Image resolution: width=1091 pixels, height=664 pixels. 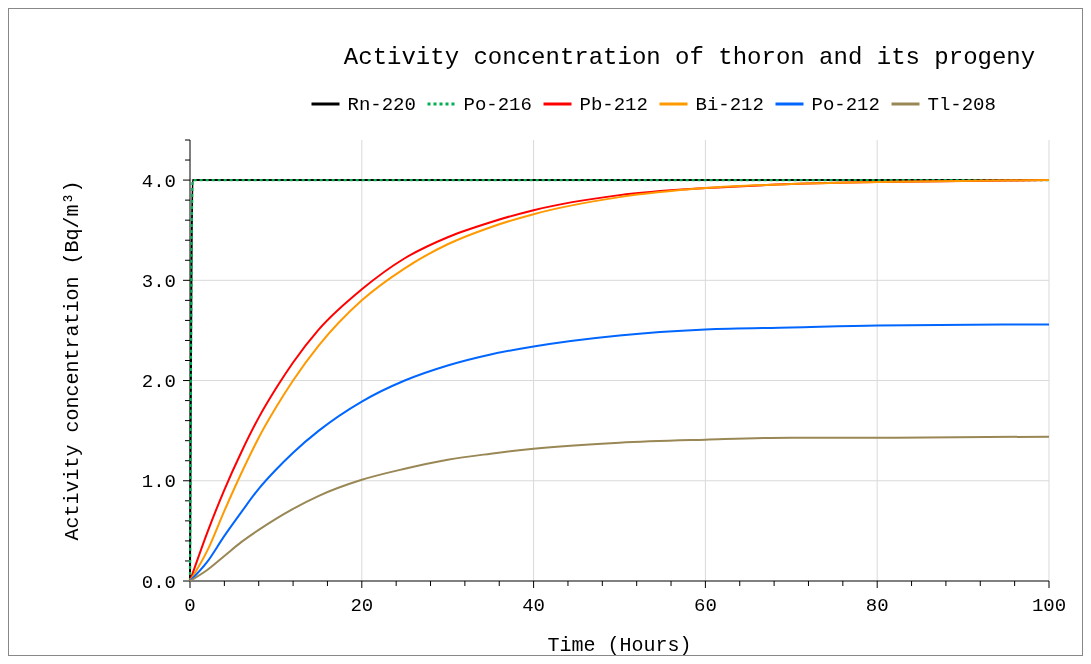 What do you see at coordinates (845, 105) in the screenshot?
I see `legend-label: Po-212` at bounding box center [845, 105].